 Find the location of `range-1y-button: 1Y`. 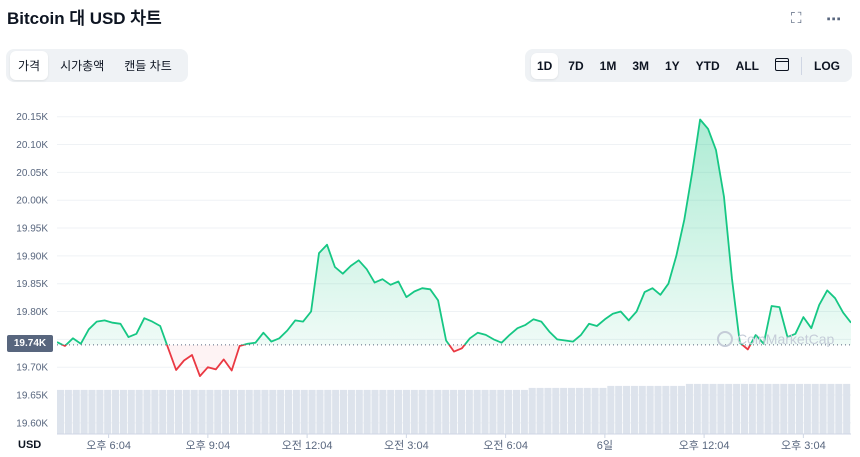

range-1y-button: 1Y is located at coordinates (672, 65).